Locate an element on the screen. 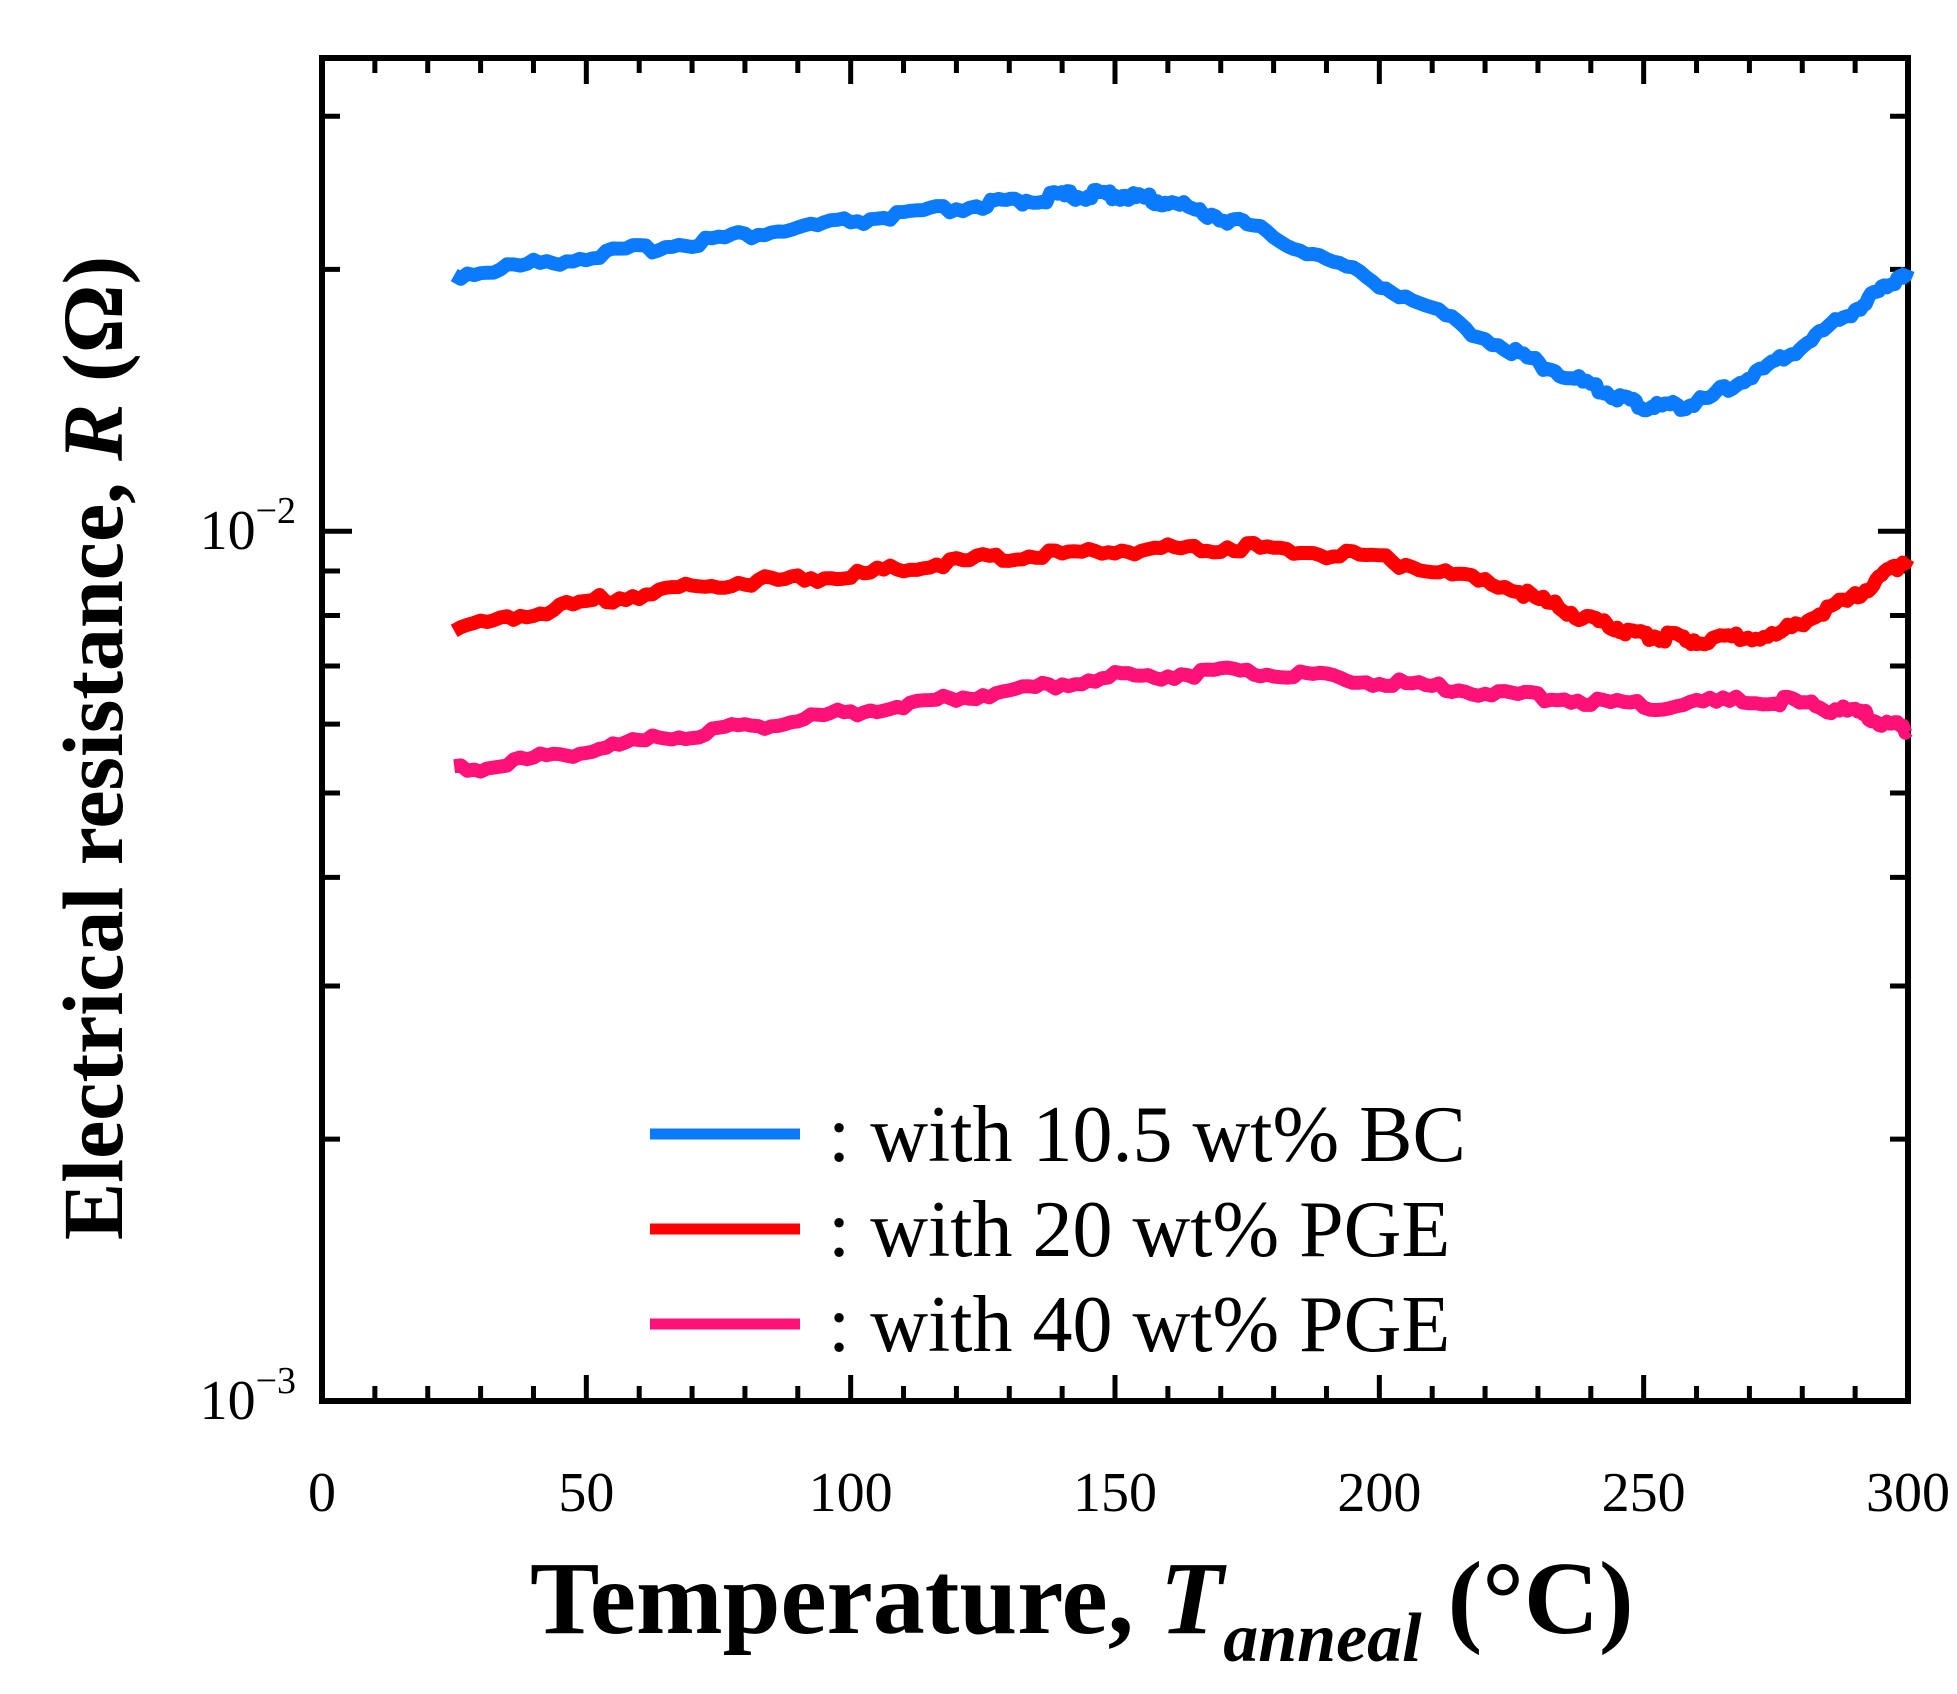  x-tick-label: 200 is located at coordinates (1379, 1493).